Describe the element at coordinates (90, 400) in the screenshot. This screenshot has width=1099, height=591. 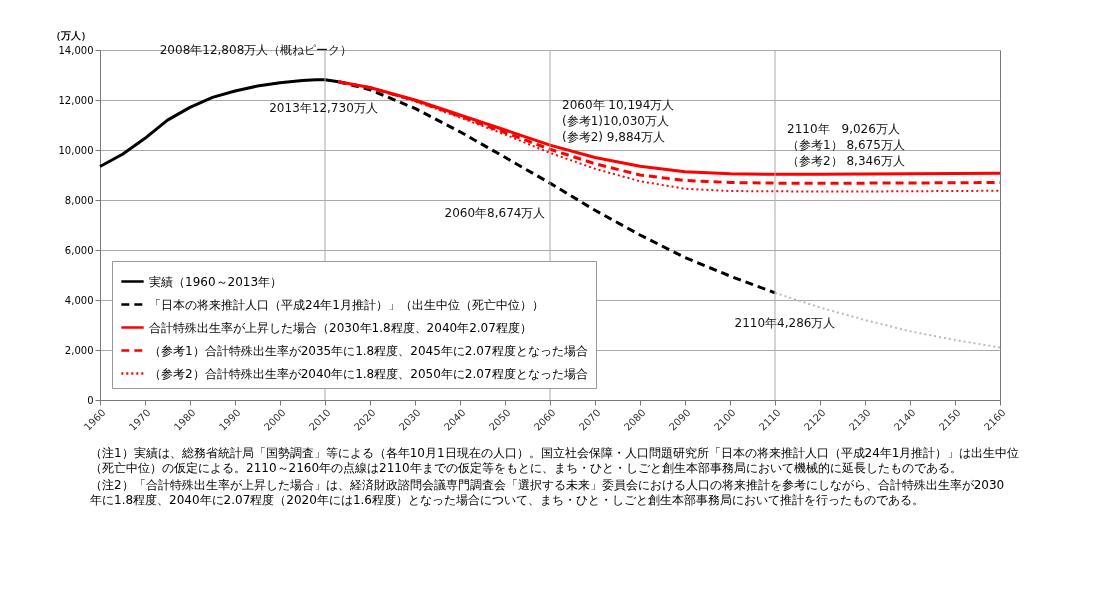
I see `y-tick-label: 0` at that location.